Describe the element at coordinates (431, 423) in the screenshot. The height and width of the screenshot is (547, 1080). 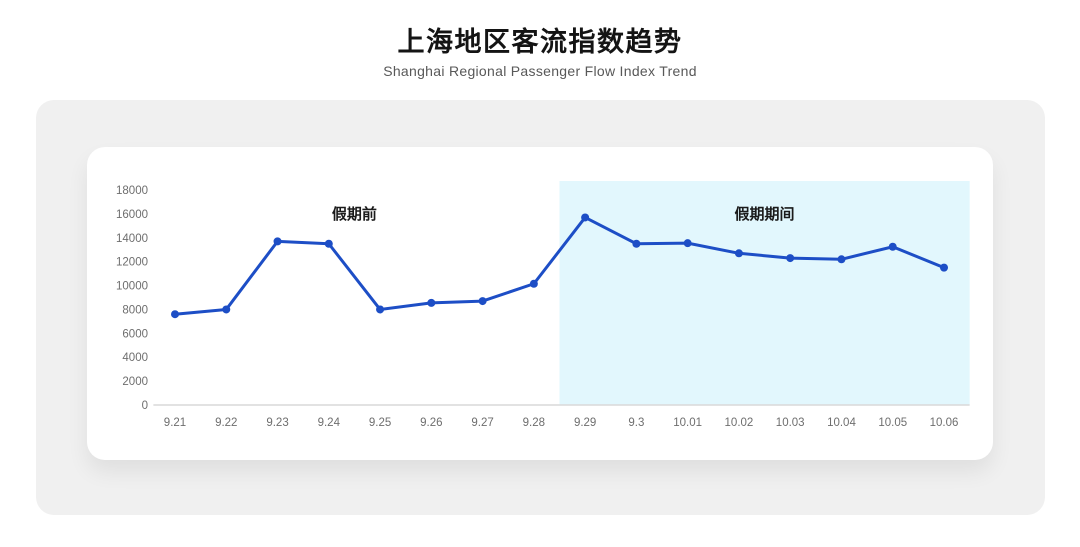
I see `x-tick-label: 9.26` at that location.